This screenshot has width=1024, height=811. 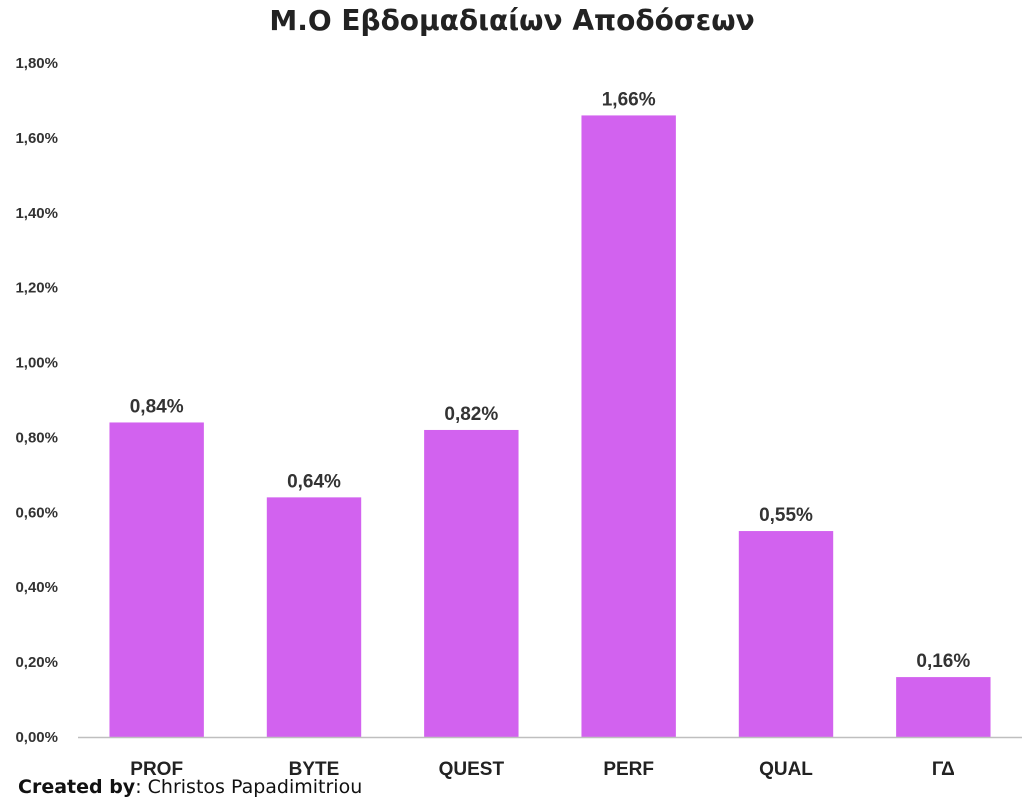 I want to click on x-tick-label: QUEST, so click(x=472, y=769).